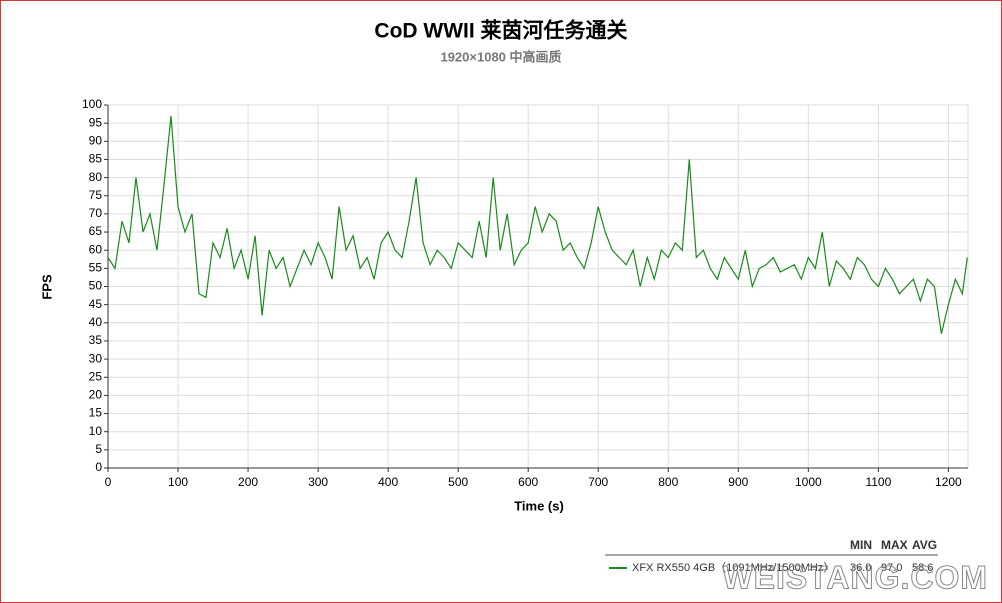  What do you see at coordinates (96, 140) in the screenshot?
I see `y-tick-label: 90` at bounding box center [96, 140].